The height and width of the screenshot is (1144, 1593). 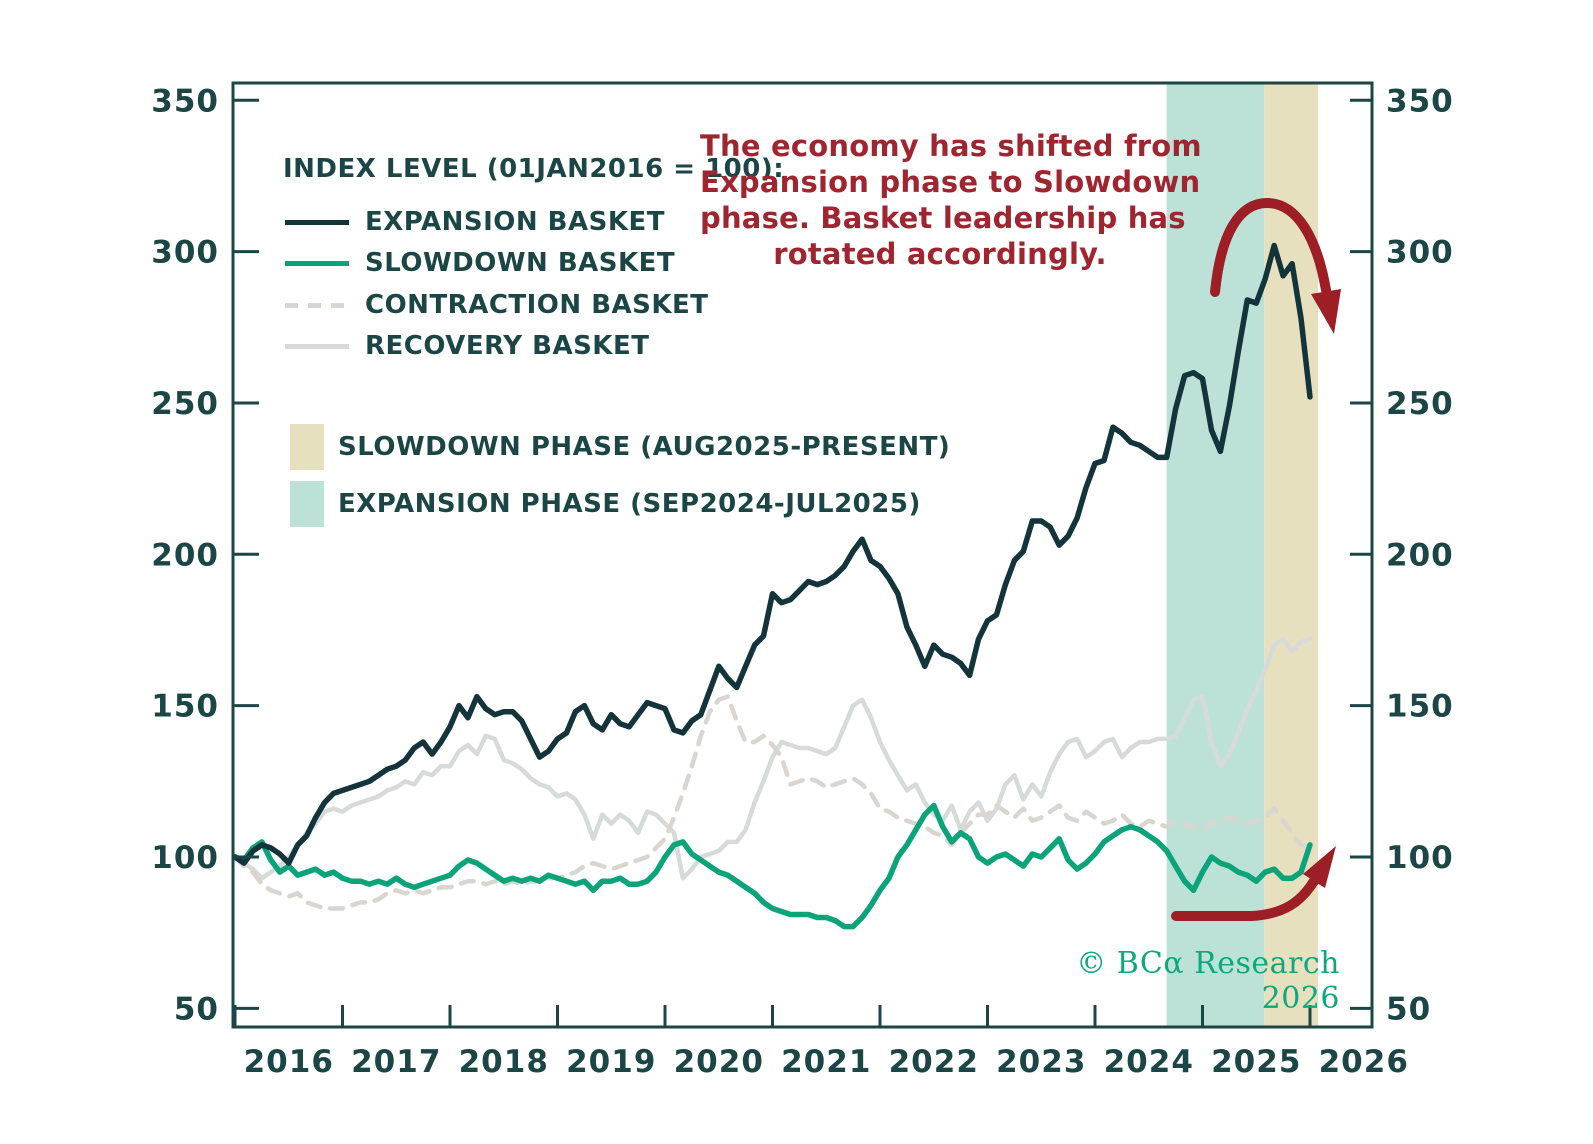 I want to click on axis-tick-label: 2017, so click(x=396, y=1062).